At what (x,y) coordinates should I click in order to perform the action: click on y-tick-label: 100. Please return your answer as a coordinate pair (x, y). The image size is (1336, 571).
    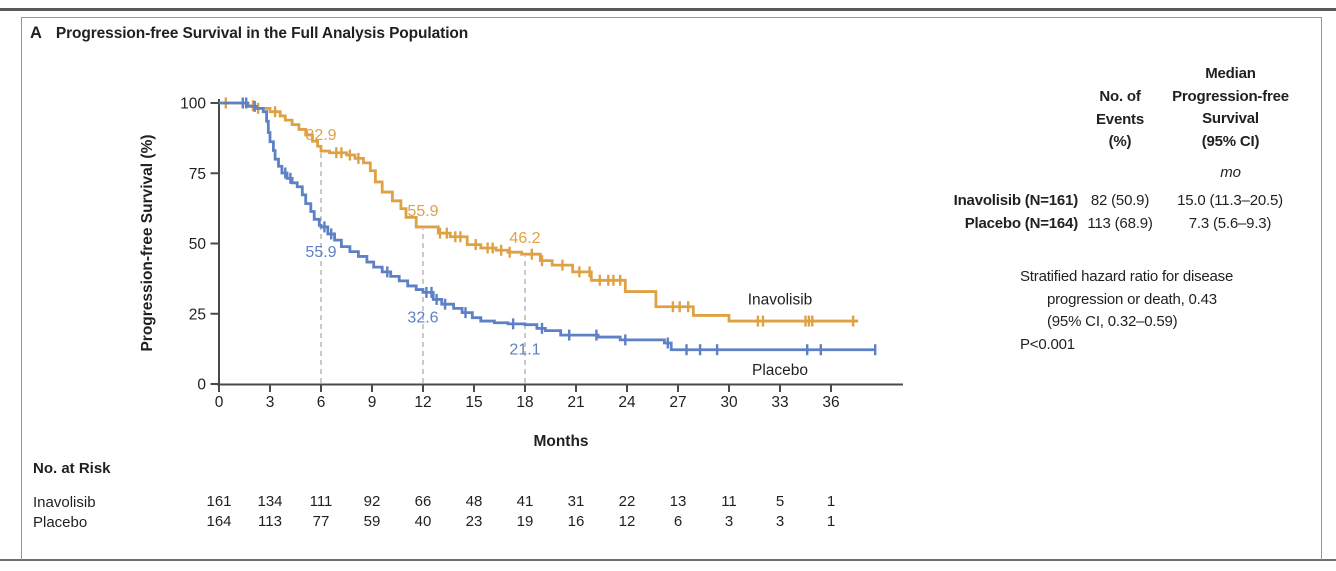
    Looking at the image, I should click on (193, 104).